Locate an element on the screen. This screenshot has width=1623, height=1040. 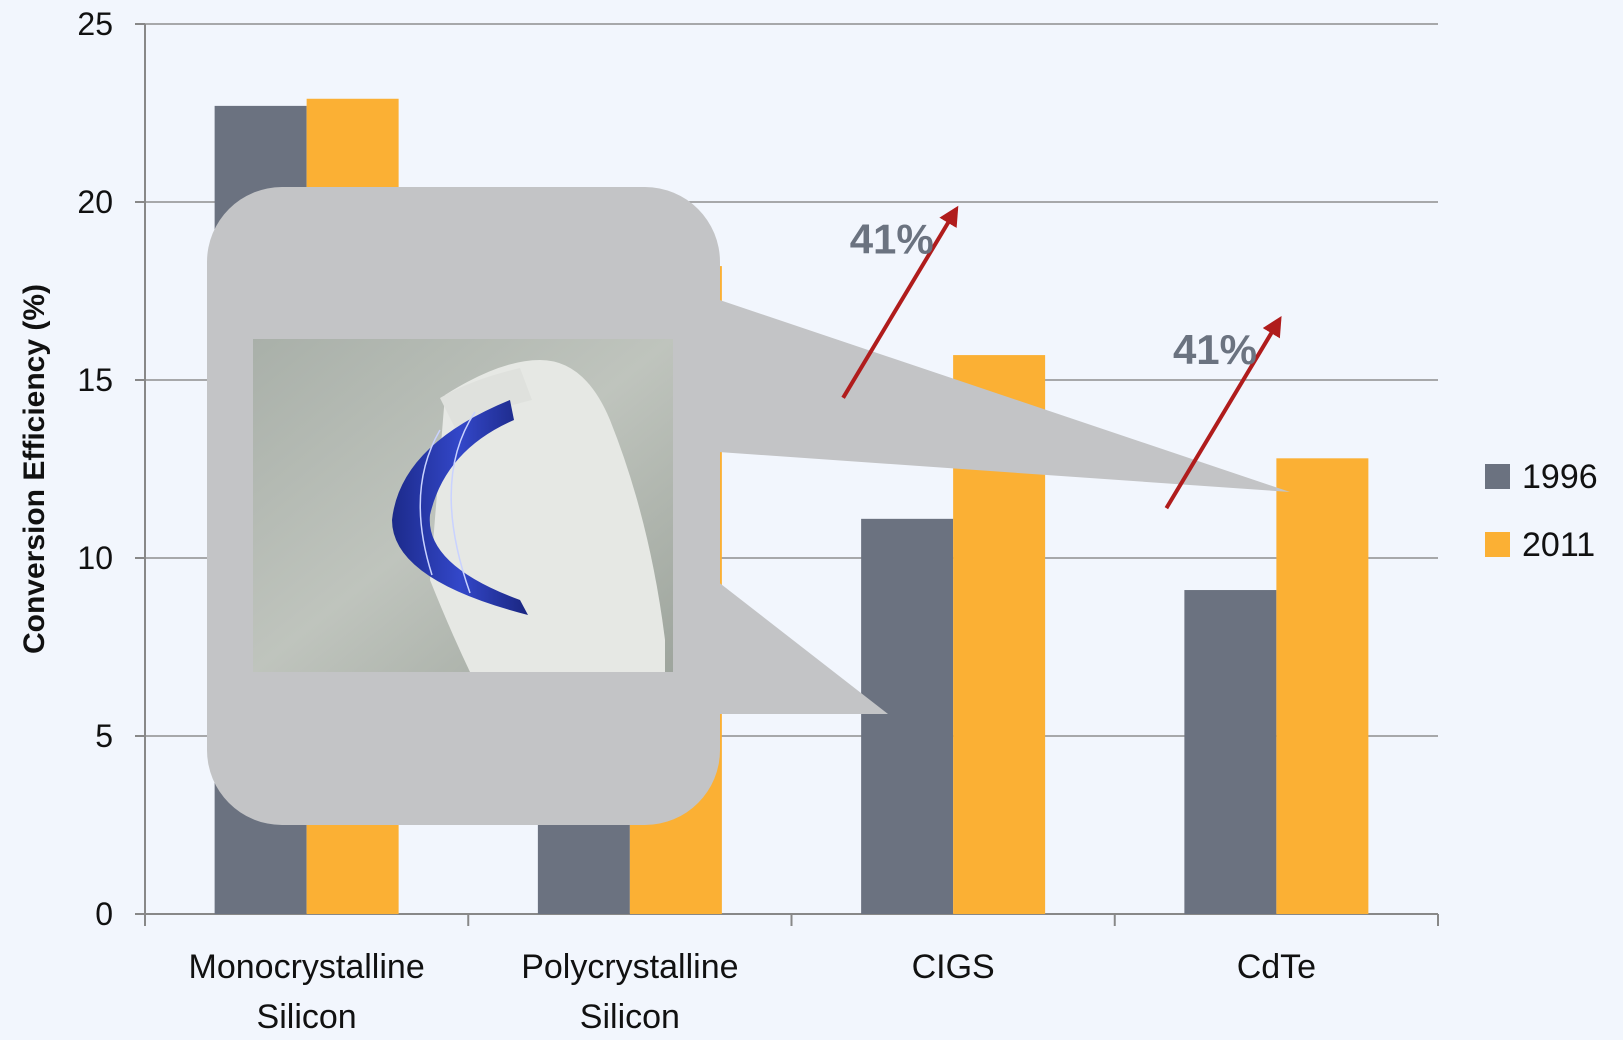
callout-pointer-upper is located at coordinates (990, 391).